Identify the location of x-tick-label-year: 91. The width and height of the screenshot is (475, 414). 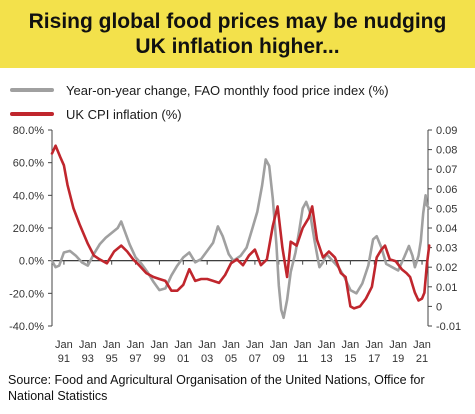
(64, 359).